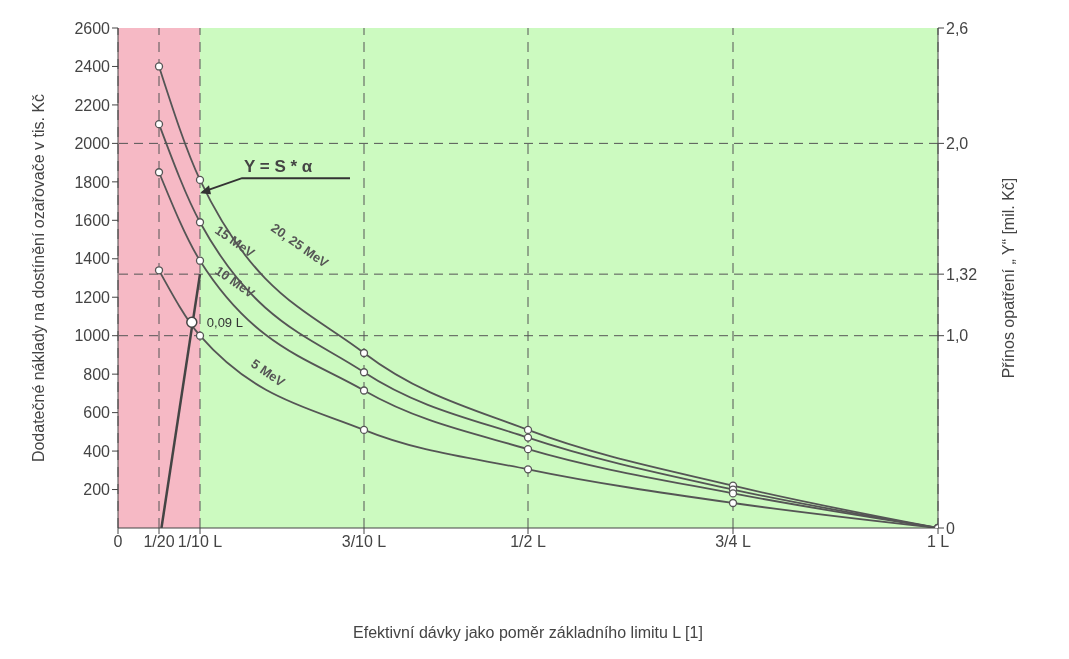 This screenshot has width=1069, height=659. What do you see at coordinates (92, 336) in the screenshot?
I see `y-tick-label: 1000` at bounding box center [92, 336].